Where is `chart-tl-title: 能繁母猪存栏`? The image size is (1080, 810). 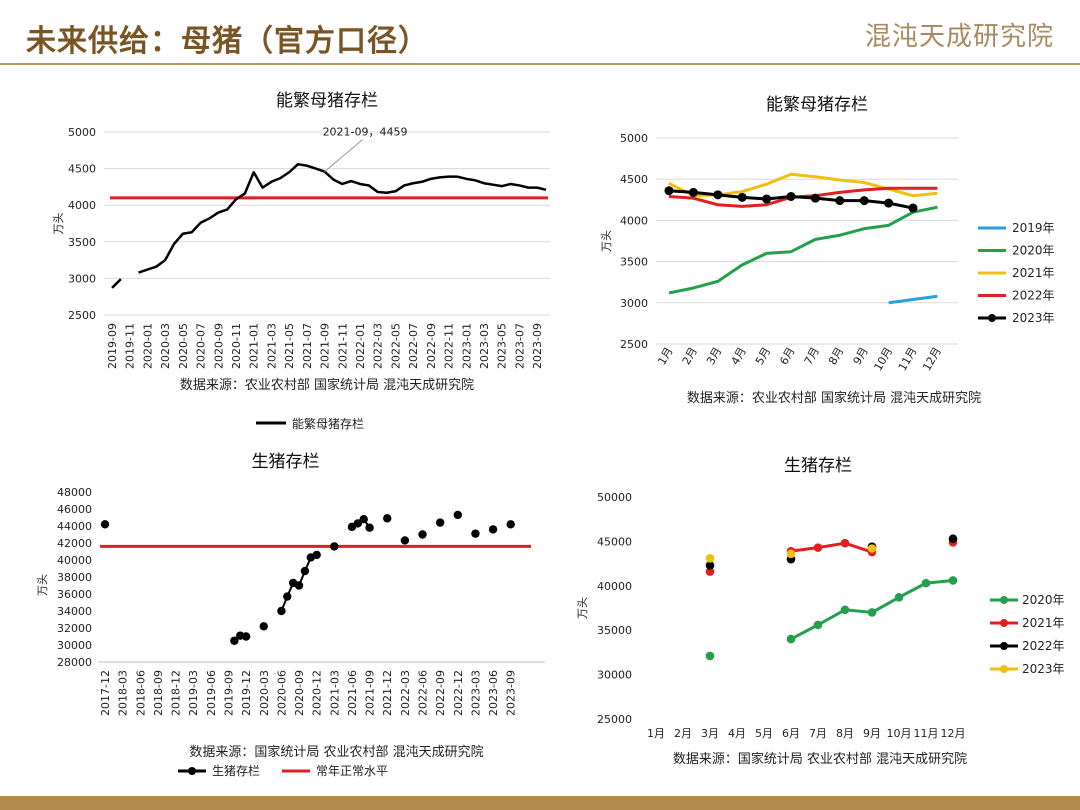
chart-tl-title: 能繁母猪存栏 is located at coordinates (327, 101).